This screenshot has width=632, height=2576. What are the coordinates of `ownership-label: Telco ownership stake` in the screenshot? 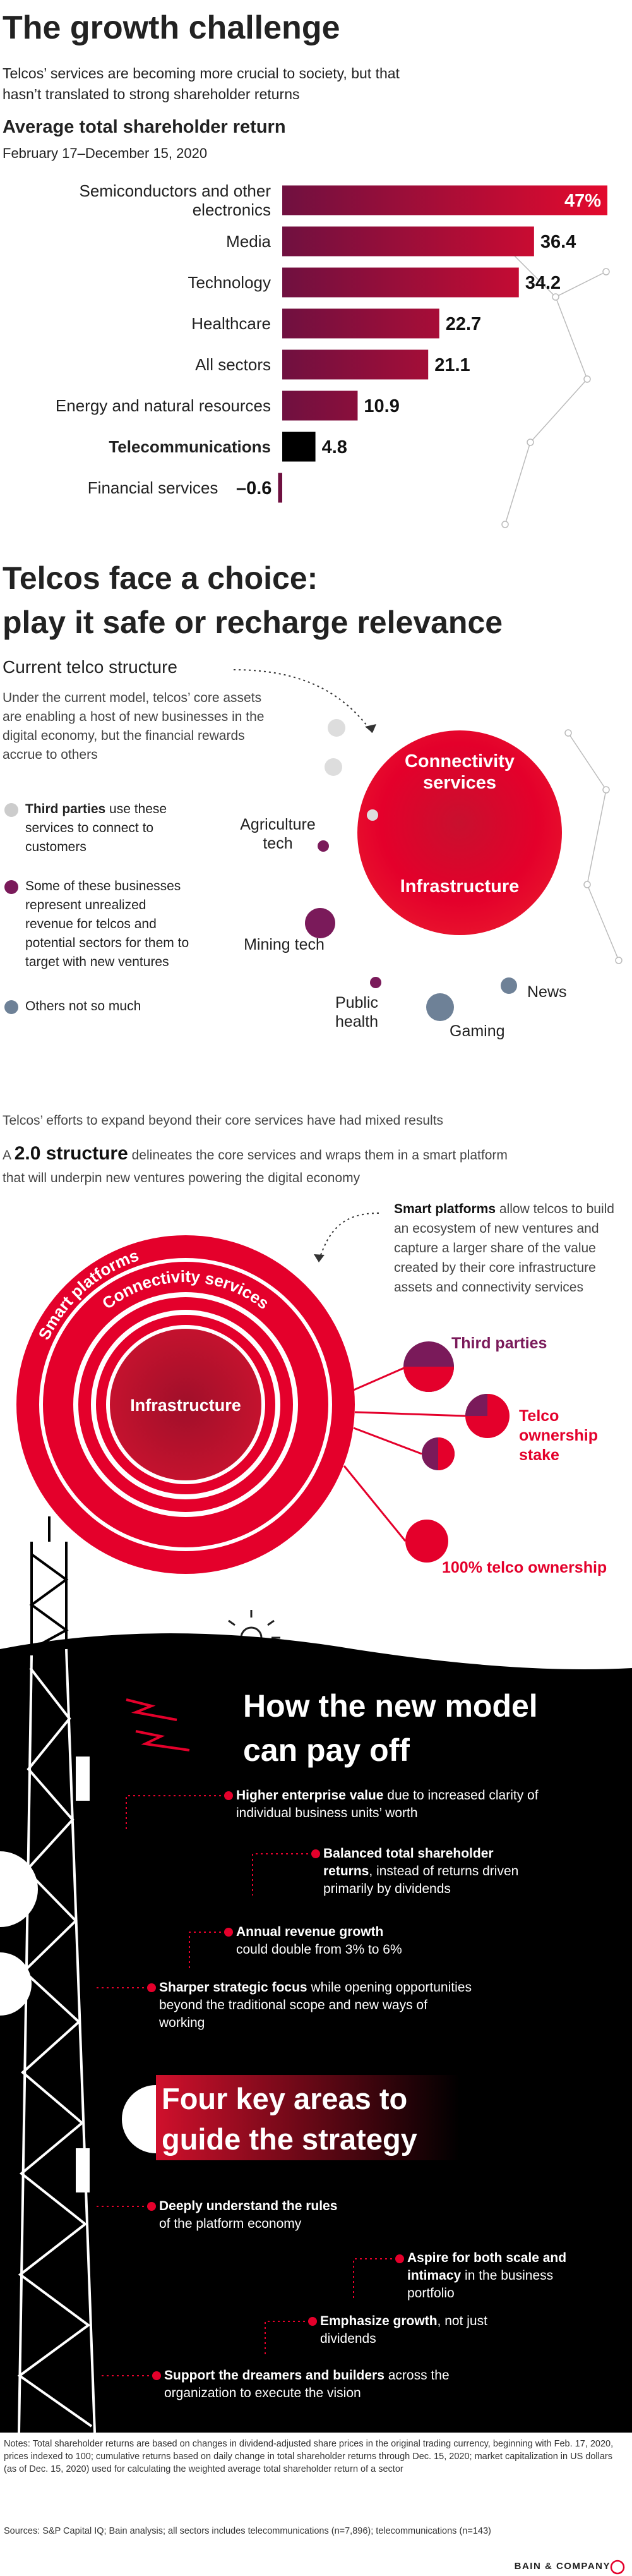 It's located at (559, 1435).